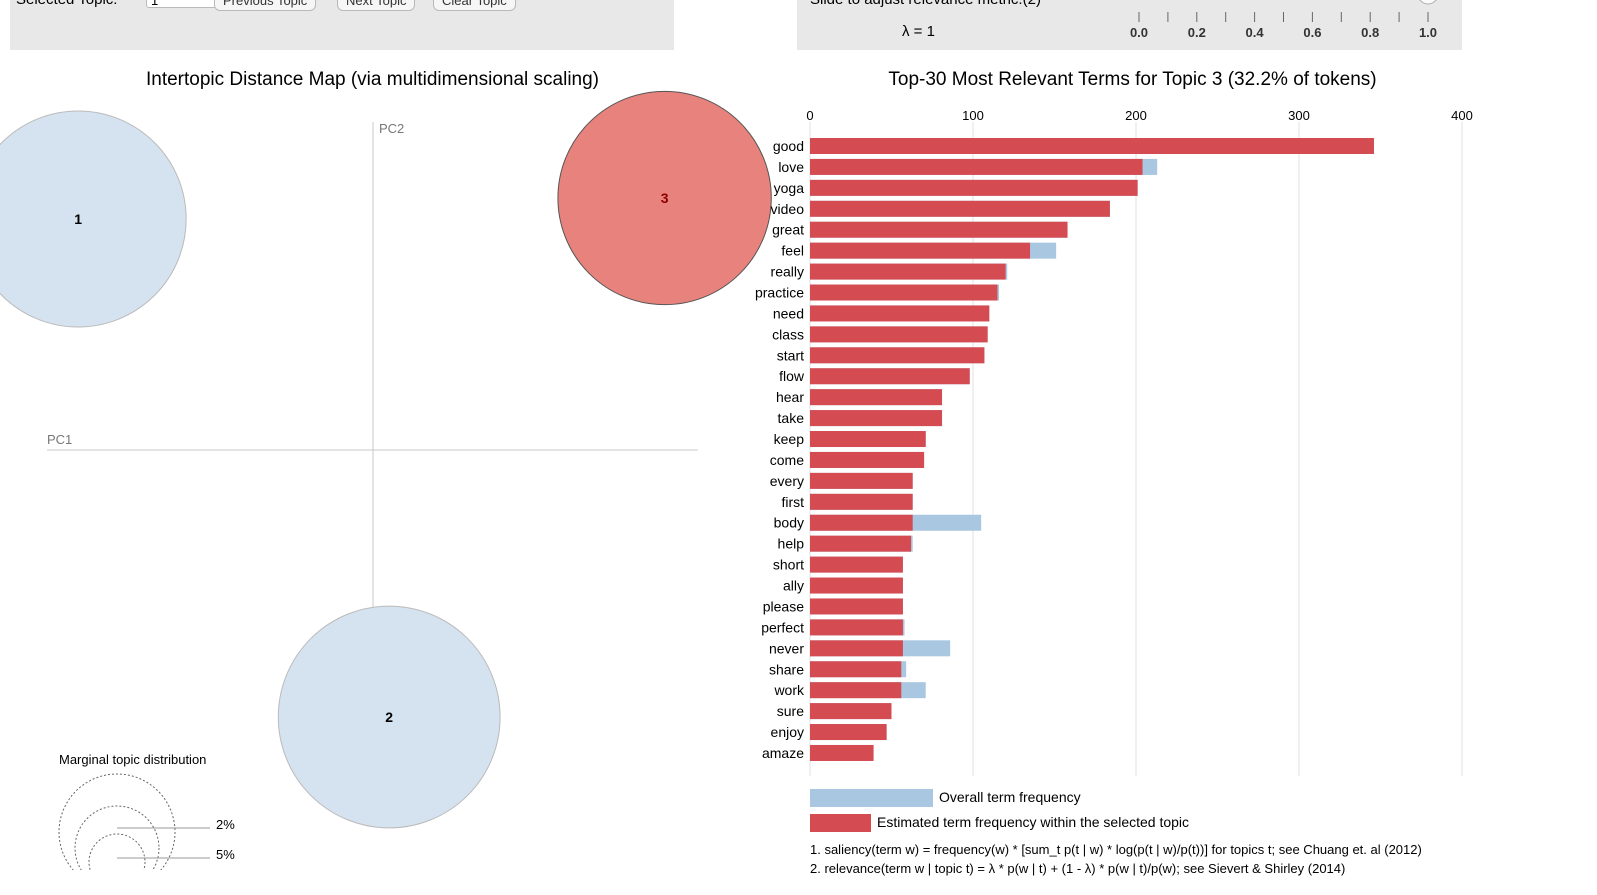 Image resolution: width=1597 pixels, height=895 pixels. What do you see at coordinates (1462, 115) in the screenshot?
I see `x-tick-label: 400` at bounding box center [1462, 115].